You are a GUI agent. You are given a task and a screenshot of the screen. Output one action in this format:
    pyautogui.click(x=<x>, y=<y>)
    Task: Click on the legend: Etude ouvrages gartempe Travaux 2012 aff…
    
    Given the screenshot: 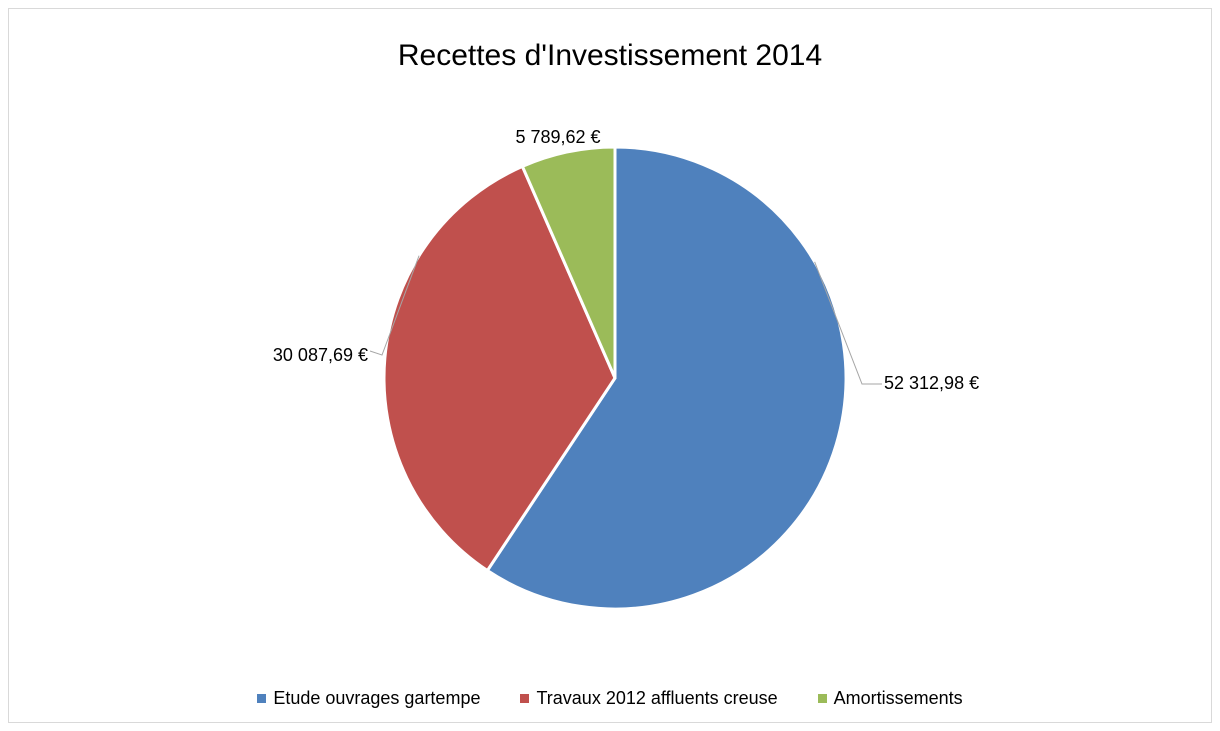 What is the action you would take?
    pyautogui.click(x=610, y=698)
    